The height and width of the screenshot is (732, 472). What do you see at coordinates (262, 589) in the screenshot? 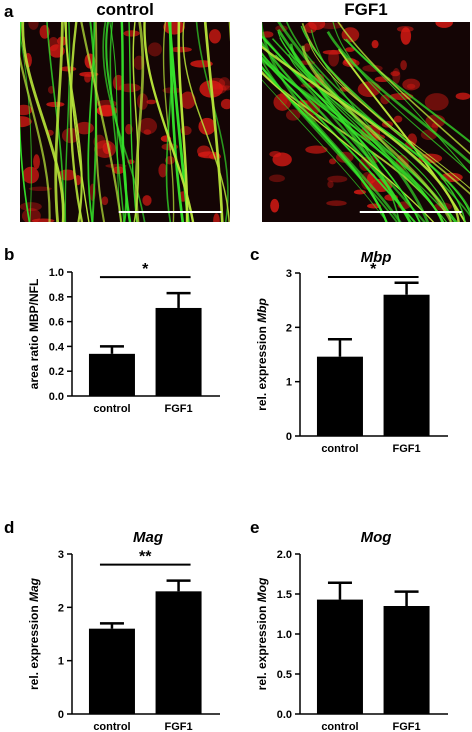
I see `y-axis-label-gene: Mog` at bounding box center [262, 589].